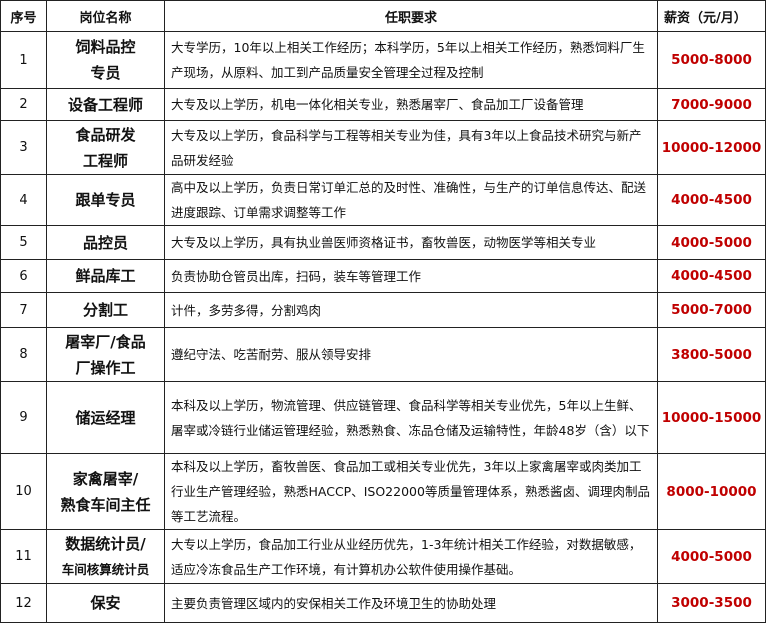 This screenshot has width=766, height=630. I want to click on job-title: 跟单专员, so click(105, 200).